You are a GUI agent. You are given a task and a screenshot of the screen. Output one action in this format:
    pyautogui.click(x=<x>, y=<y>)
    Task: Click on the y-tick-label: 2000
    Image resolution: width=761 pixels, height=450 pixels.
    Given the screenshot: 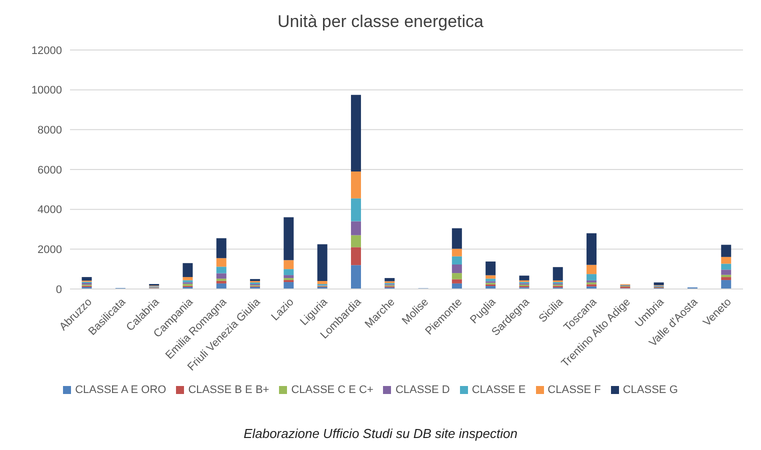 What is the action you would take?
    pyautogui.click(x=50, y=250)
    